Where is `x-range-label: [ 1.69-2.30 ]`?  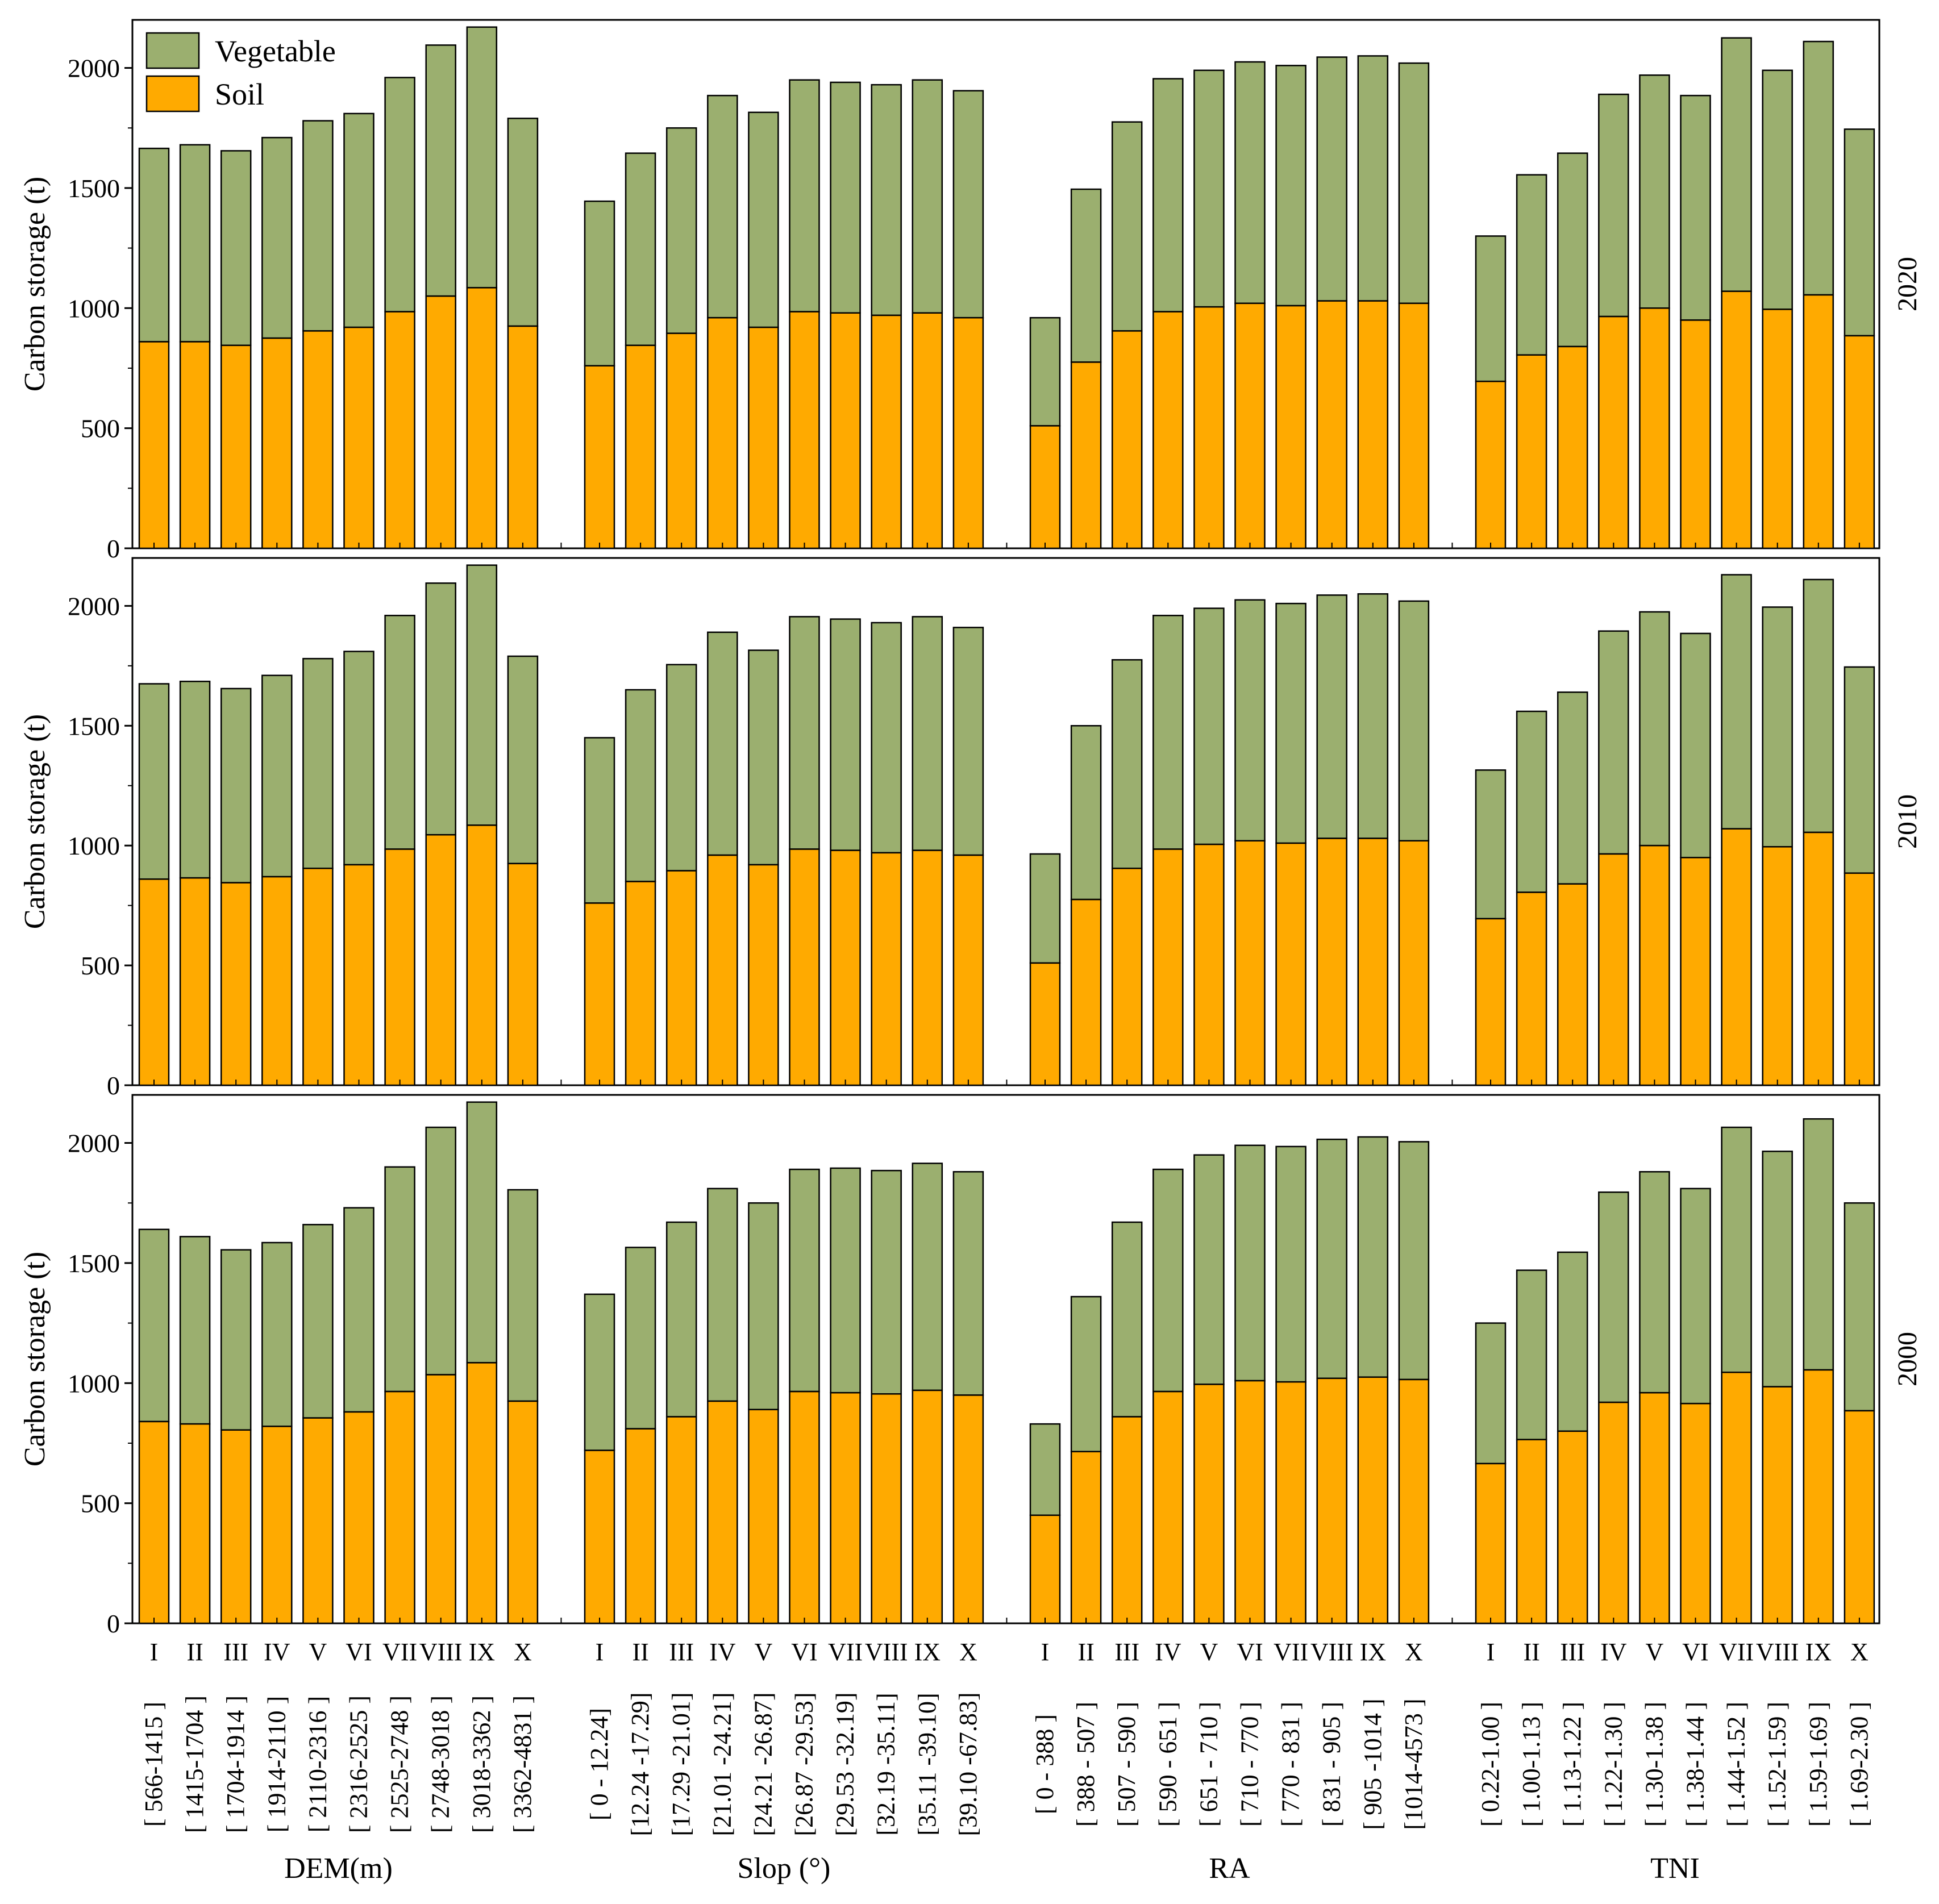
x-range-label: [ 1.69-2.30 ] is located at coordinates (1859, 1764).